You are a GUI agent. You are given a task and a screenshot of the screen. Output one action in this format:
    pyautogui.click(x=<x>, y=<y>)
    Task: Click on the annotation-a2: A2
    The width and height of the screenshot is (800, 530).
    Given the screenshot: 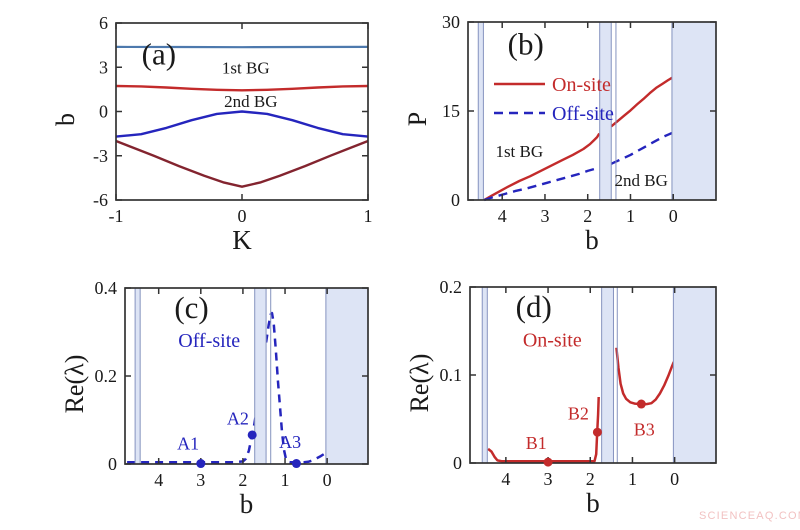 What is the action you would take?
    pyautogui.click(x=238, y=419)
    